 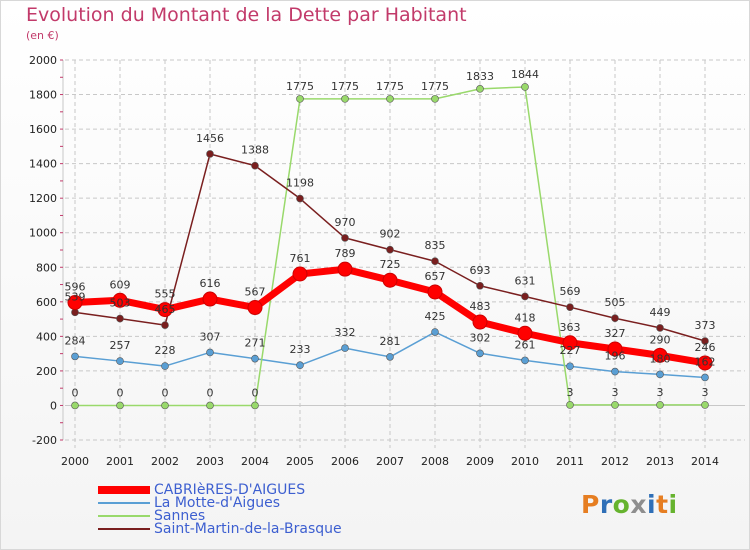 What do you see at coordinates (120, 284) in the screenshot?
I see `data-label-cabrieres: 609` at bounding box center [120, 284].